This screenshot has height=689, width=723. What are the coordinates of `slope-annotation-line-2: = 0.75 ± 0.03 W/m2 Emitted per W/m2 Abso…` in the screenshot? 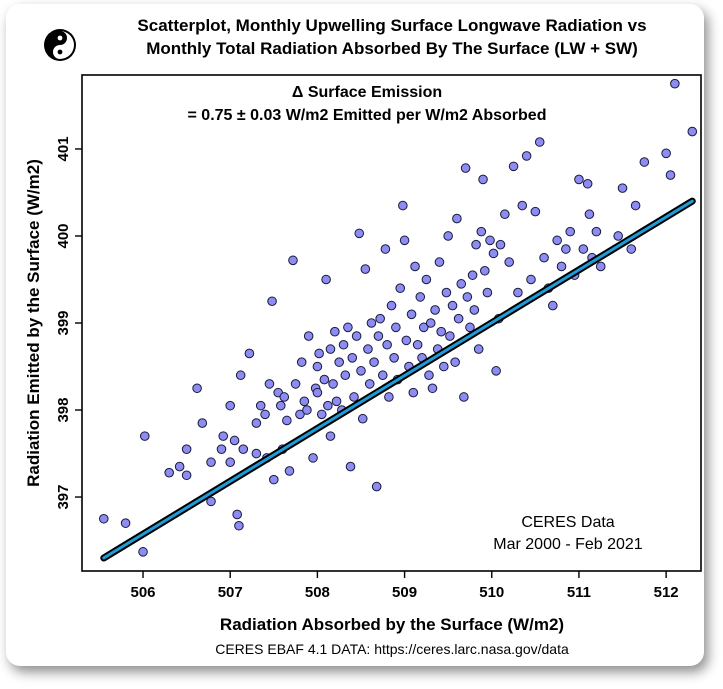 It's located at (367, 115).